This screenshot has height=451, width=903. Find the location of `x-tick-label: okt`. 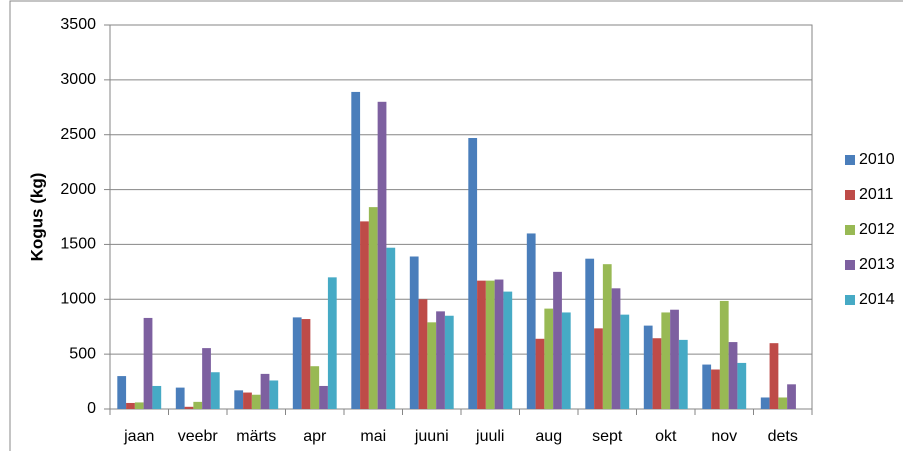

x-tick-label: okt is located at coordinates (666, 436).